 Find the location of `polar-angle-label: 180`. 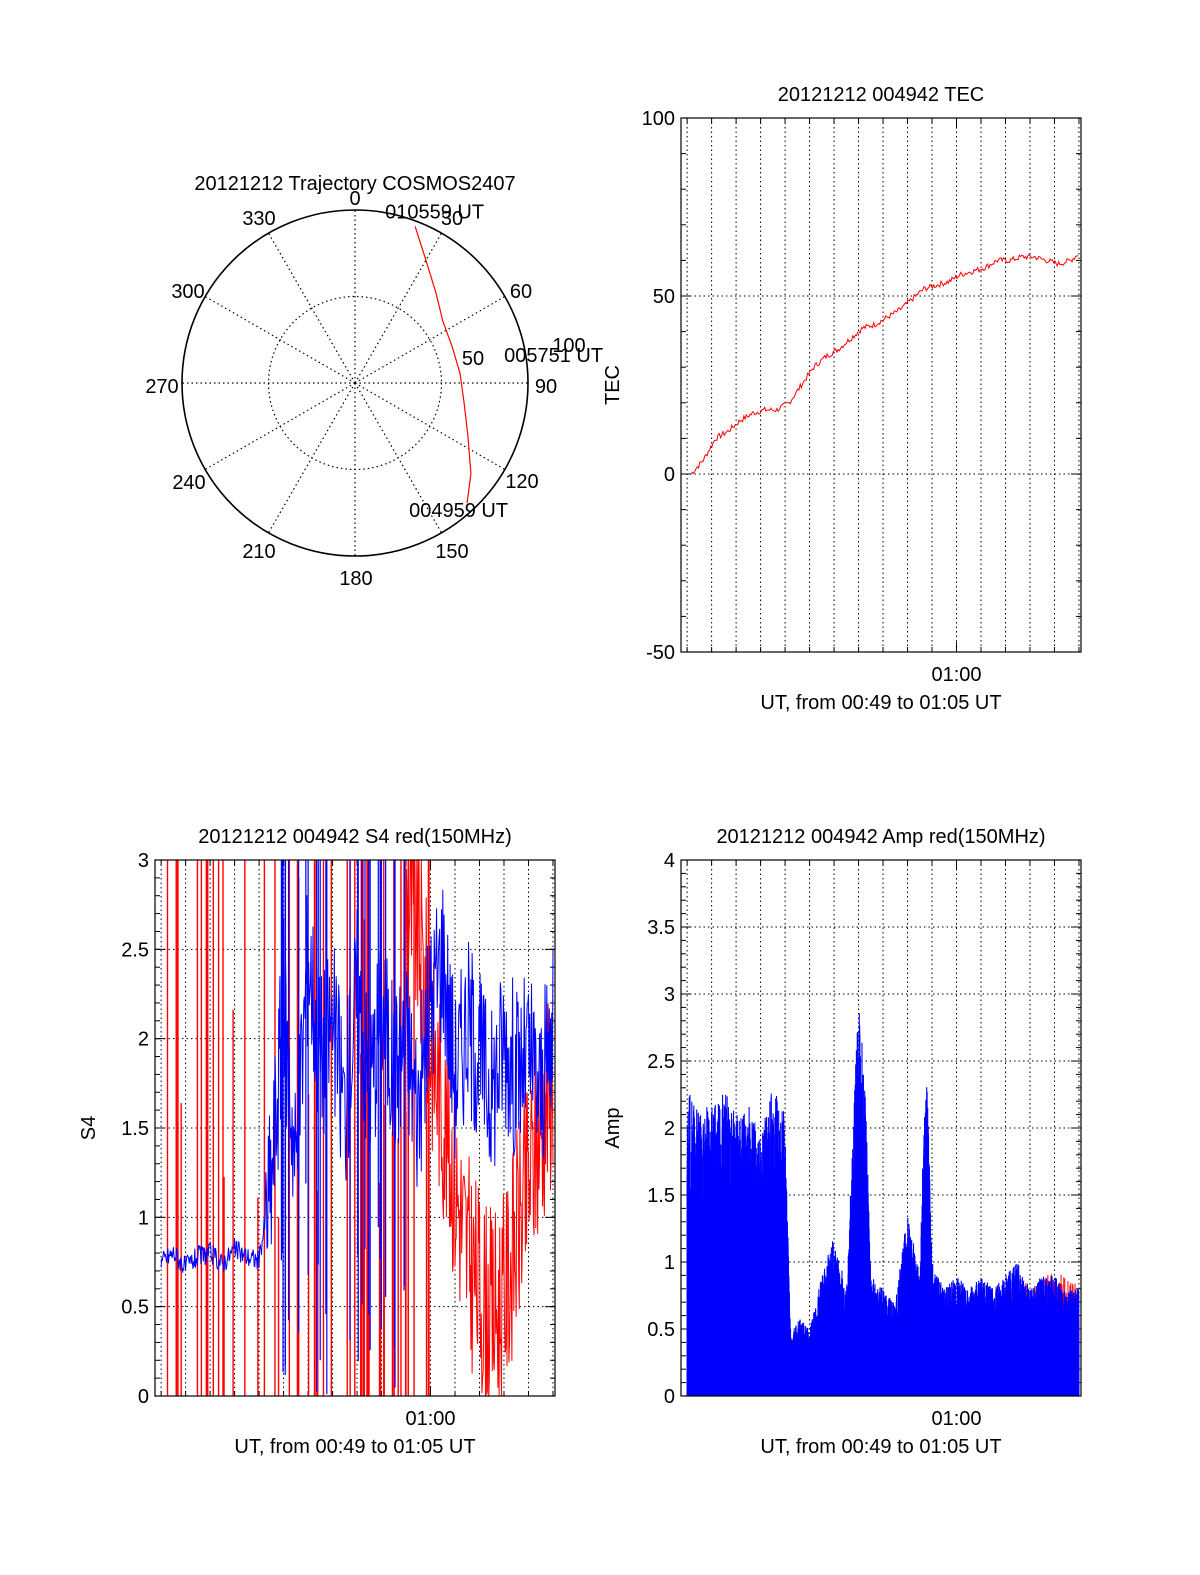

polar-angle-label: 180 is located at coordinates (355, 579).